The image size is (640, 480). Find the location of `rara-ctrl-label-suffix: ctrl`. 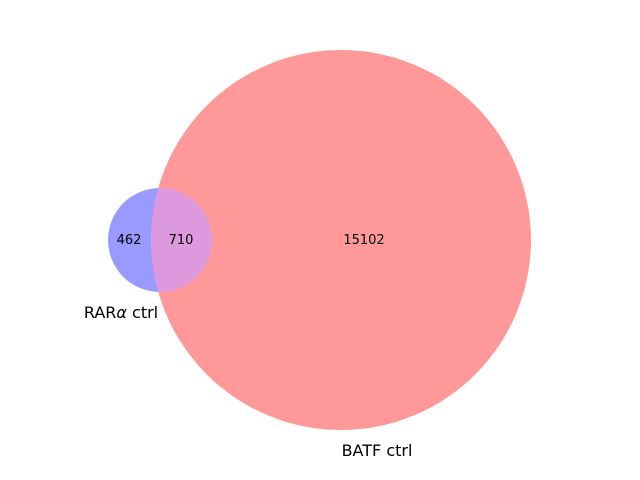

rara-ctrl-label-suffix: ctrl is located at coordinates (142, 312).